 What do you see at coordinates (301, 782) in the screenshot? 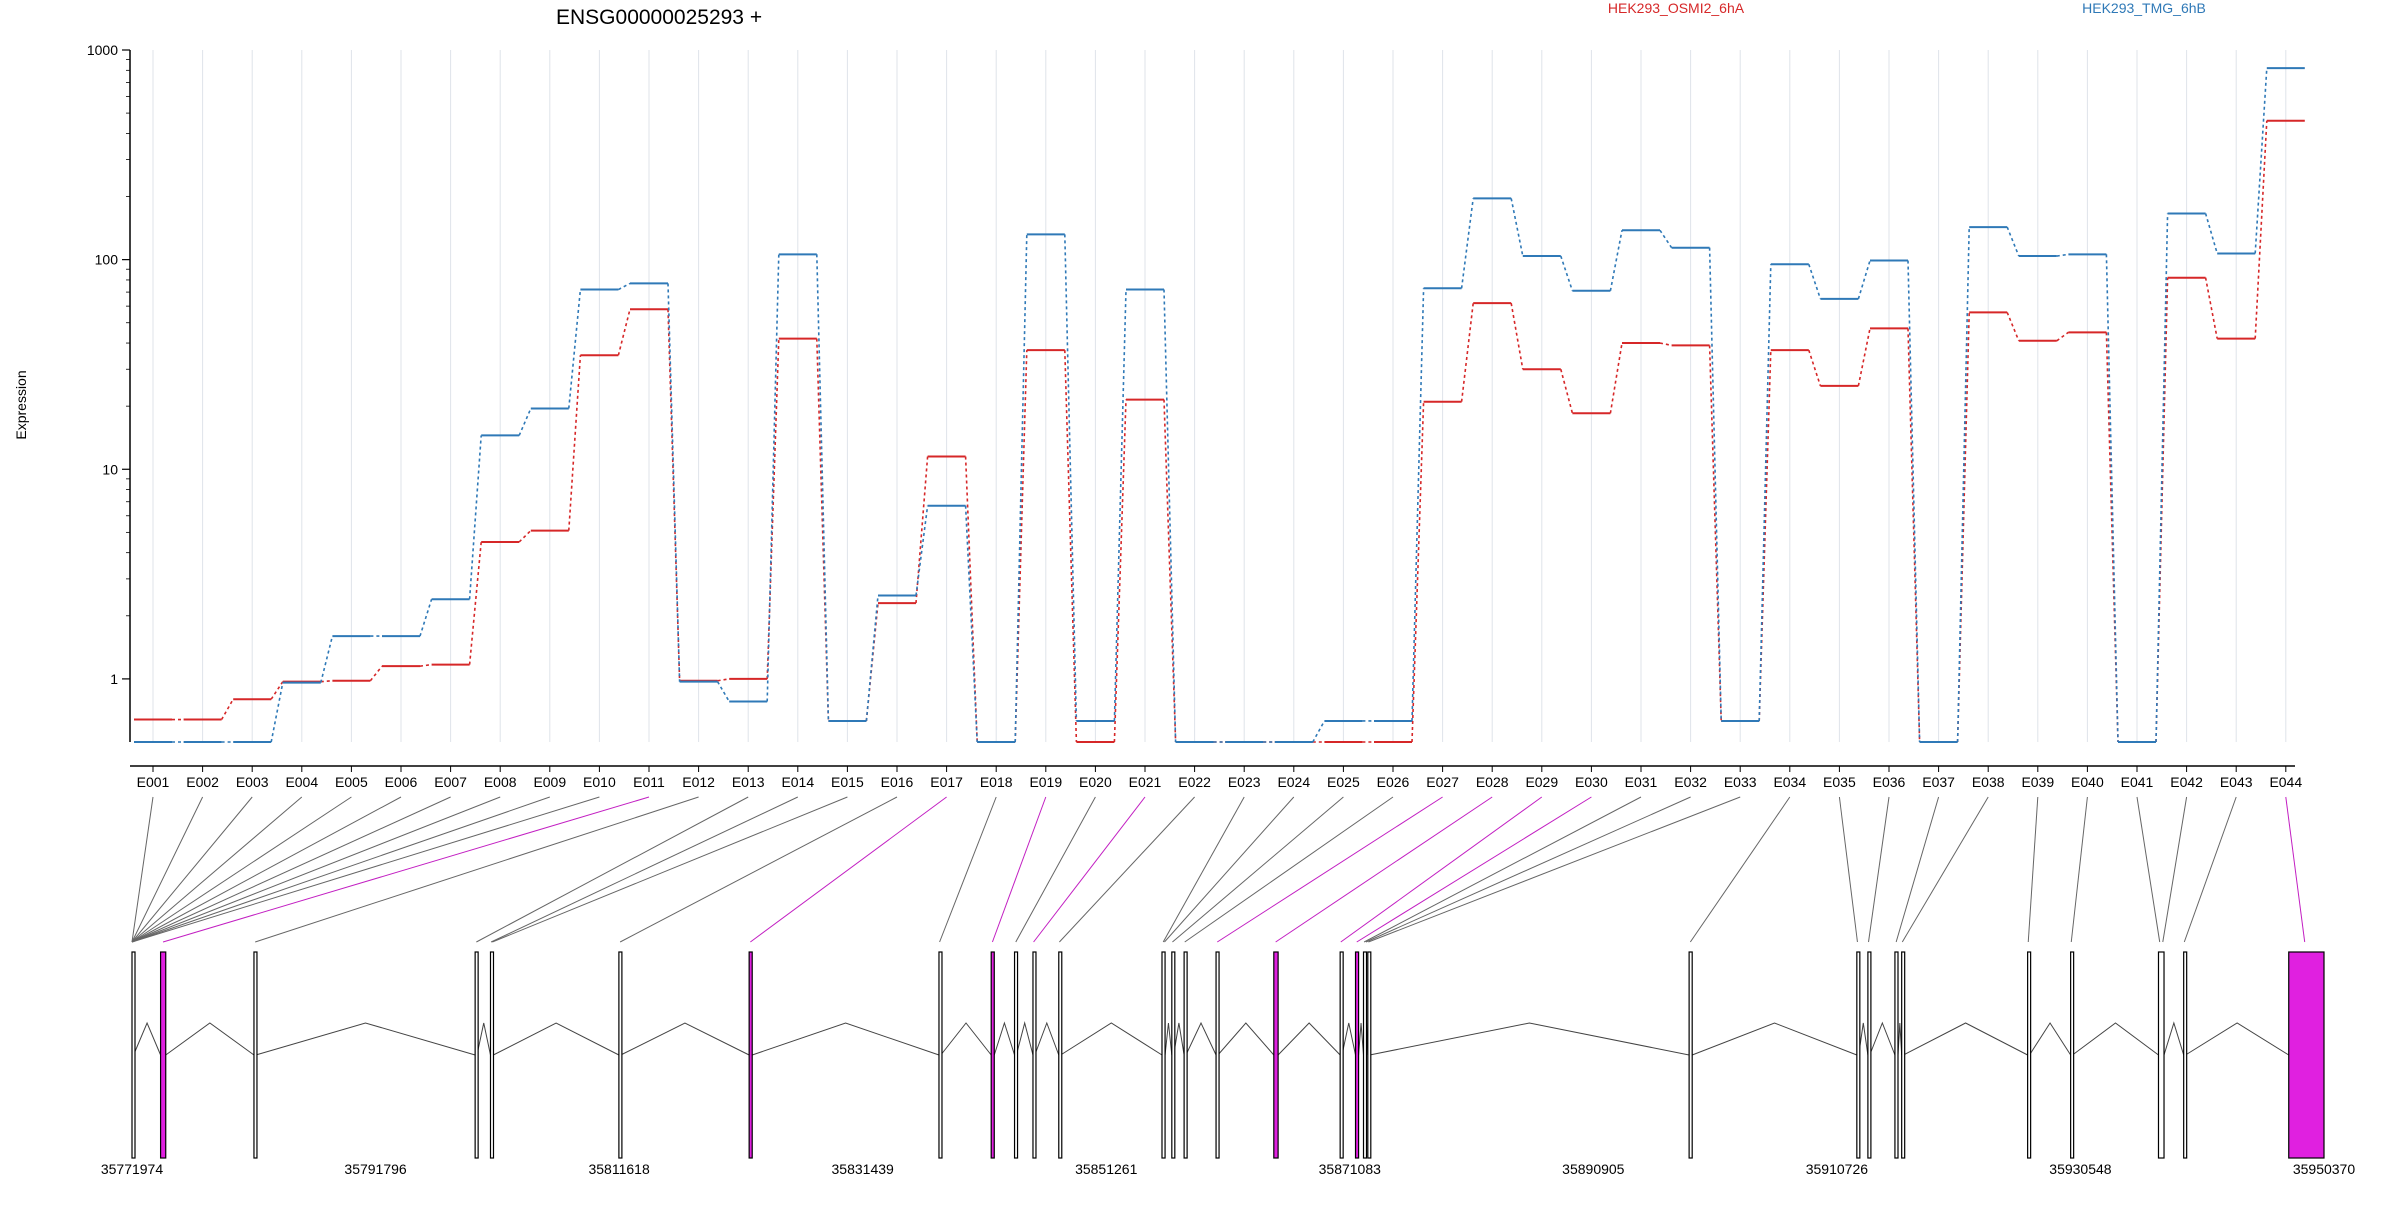
I see `x-tick-label: E004` at bounding box center [301, 782].